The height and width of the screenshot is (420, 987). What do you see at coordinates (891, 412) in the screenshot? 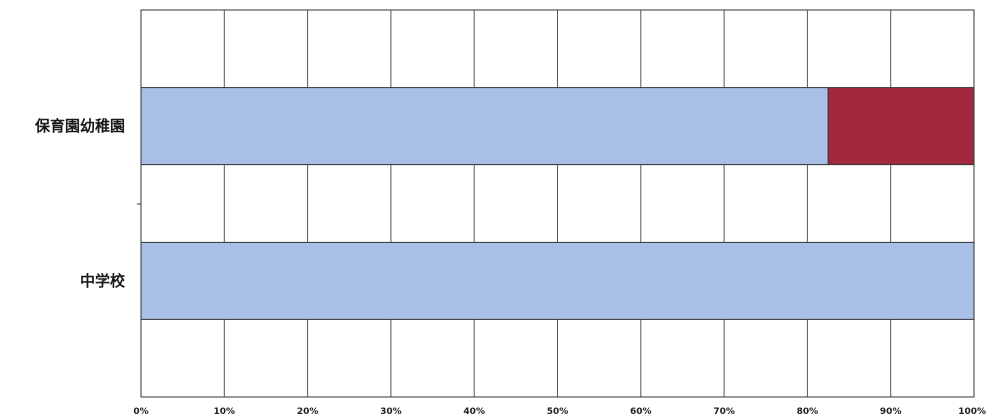
I see `x-tick-label: 90%` at bounding box center [891, 412].